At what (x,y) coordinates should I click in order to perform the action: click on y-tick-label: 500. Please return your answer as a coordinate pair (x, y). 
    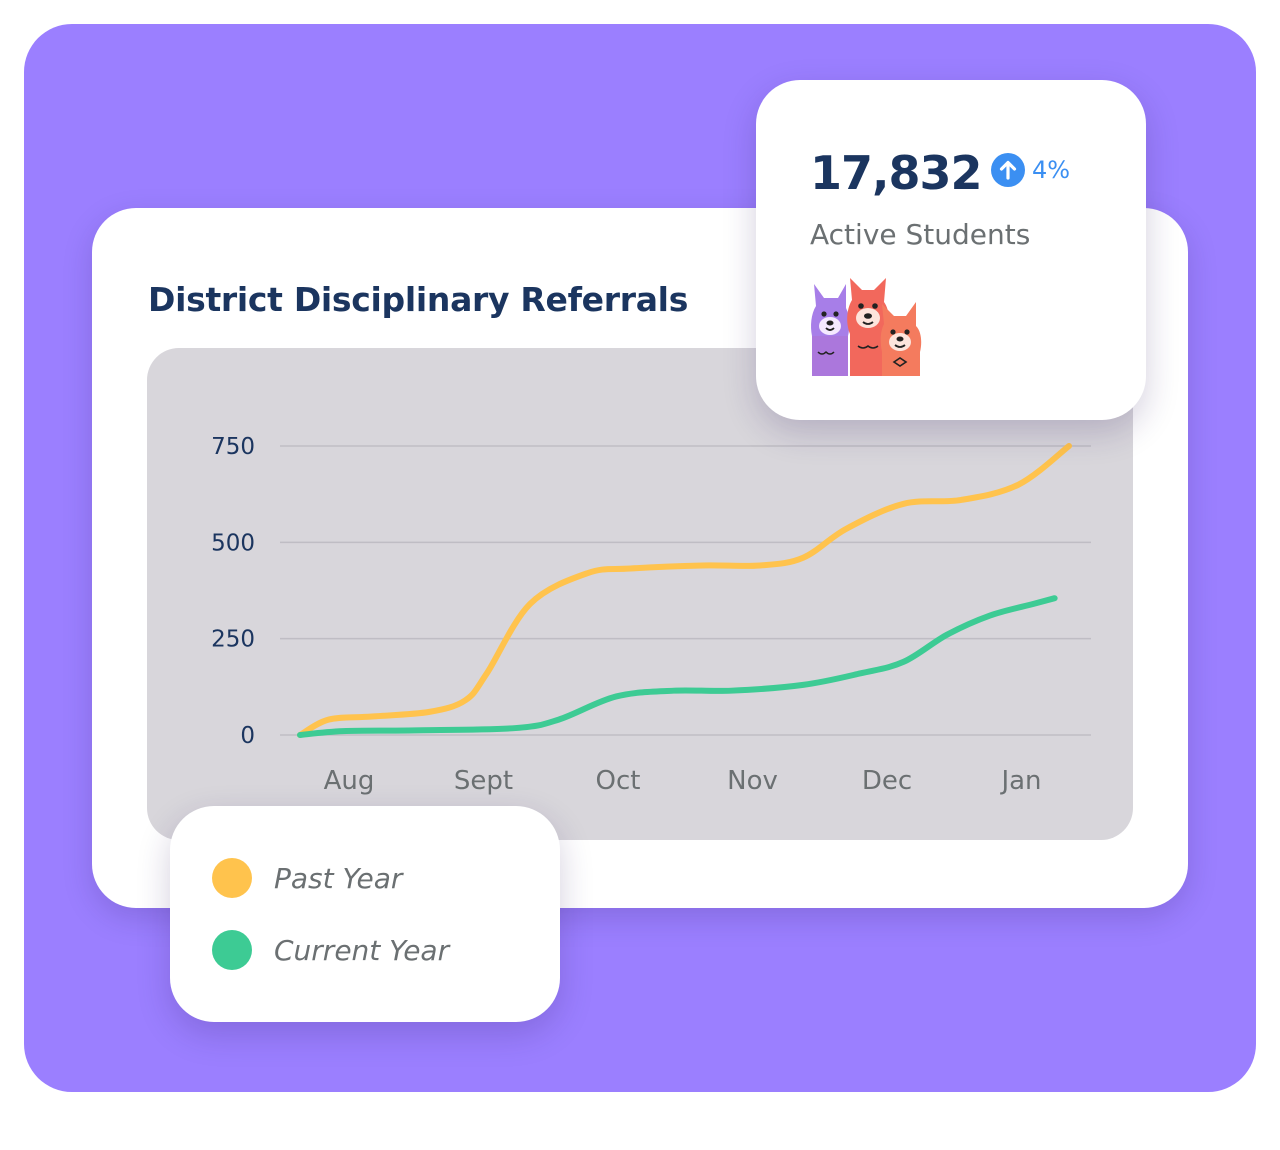
    Looking at the image, I should click on (233, 543).